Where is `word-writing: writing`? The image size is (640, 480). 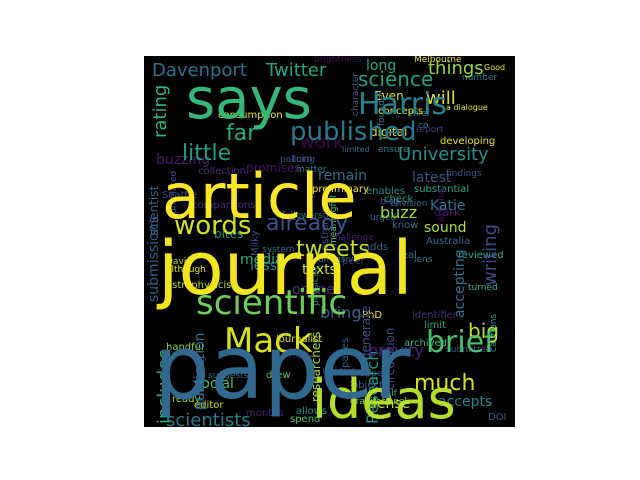 word-writing: writing is located at coordinates (490, 255).